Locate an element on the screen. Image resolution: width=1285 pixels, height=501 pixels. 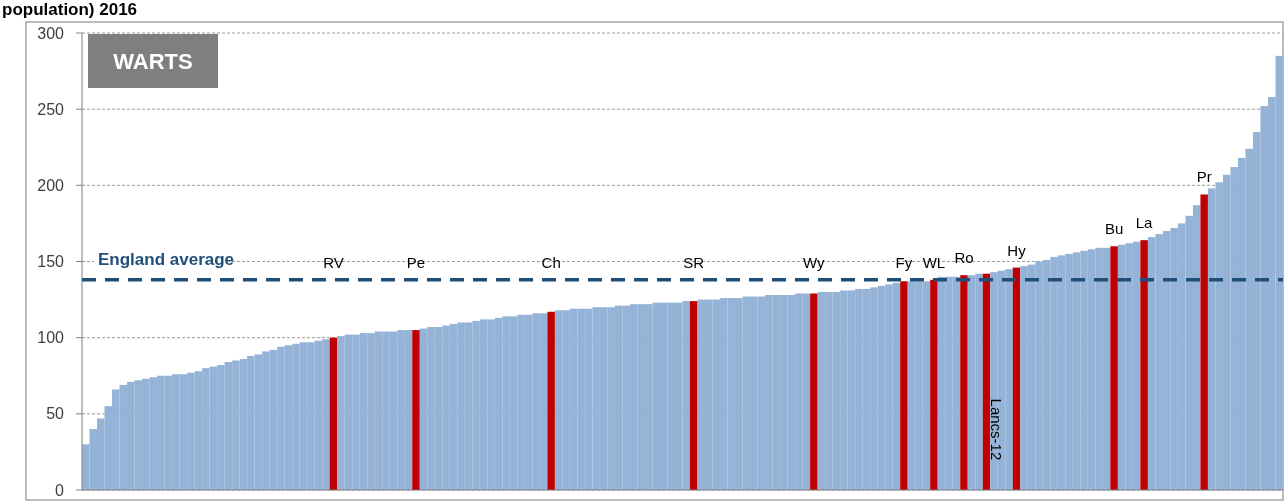
x-tick-label: Ro is located at coordinates (964, 258).